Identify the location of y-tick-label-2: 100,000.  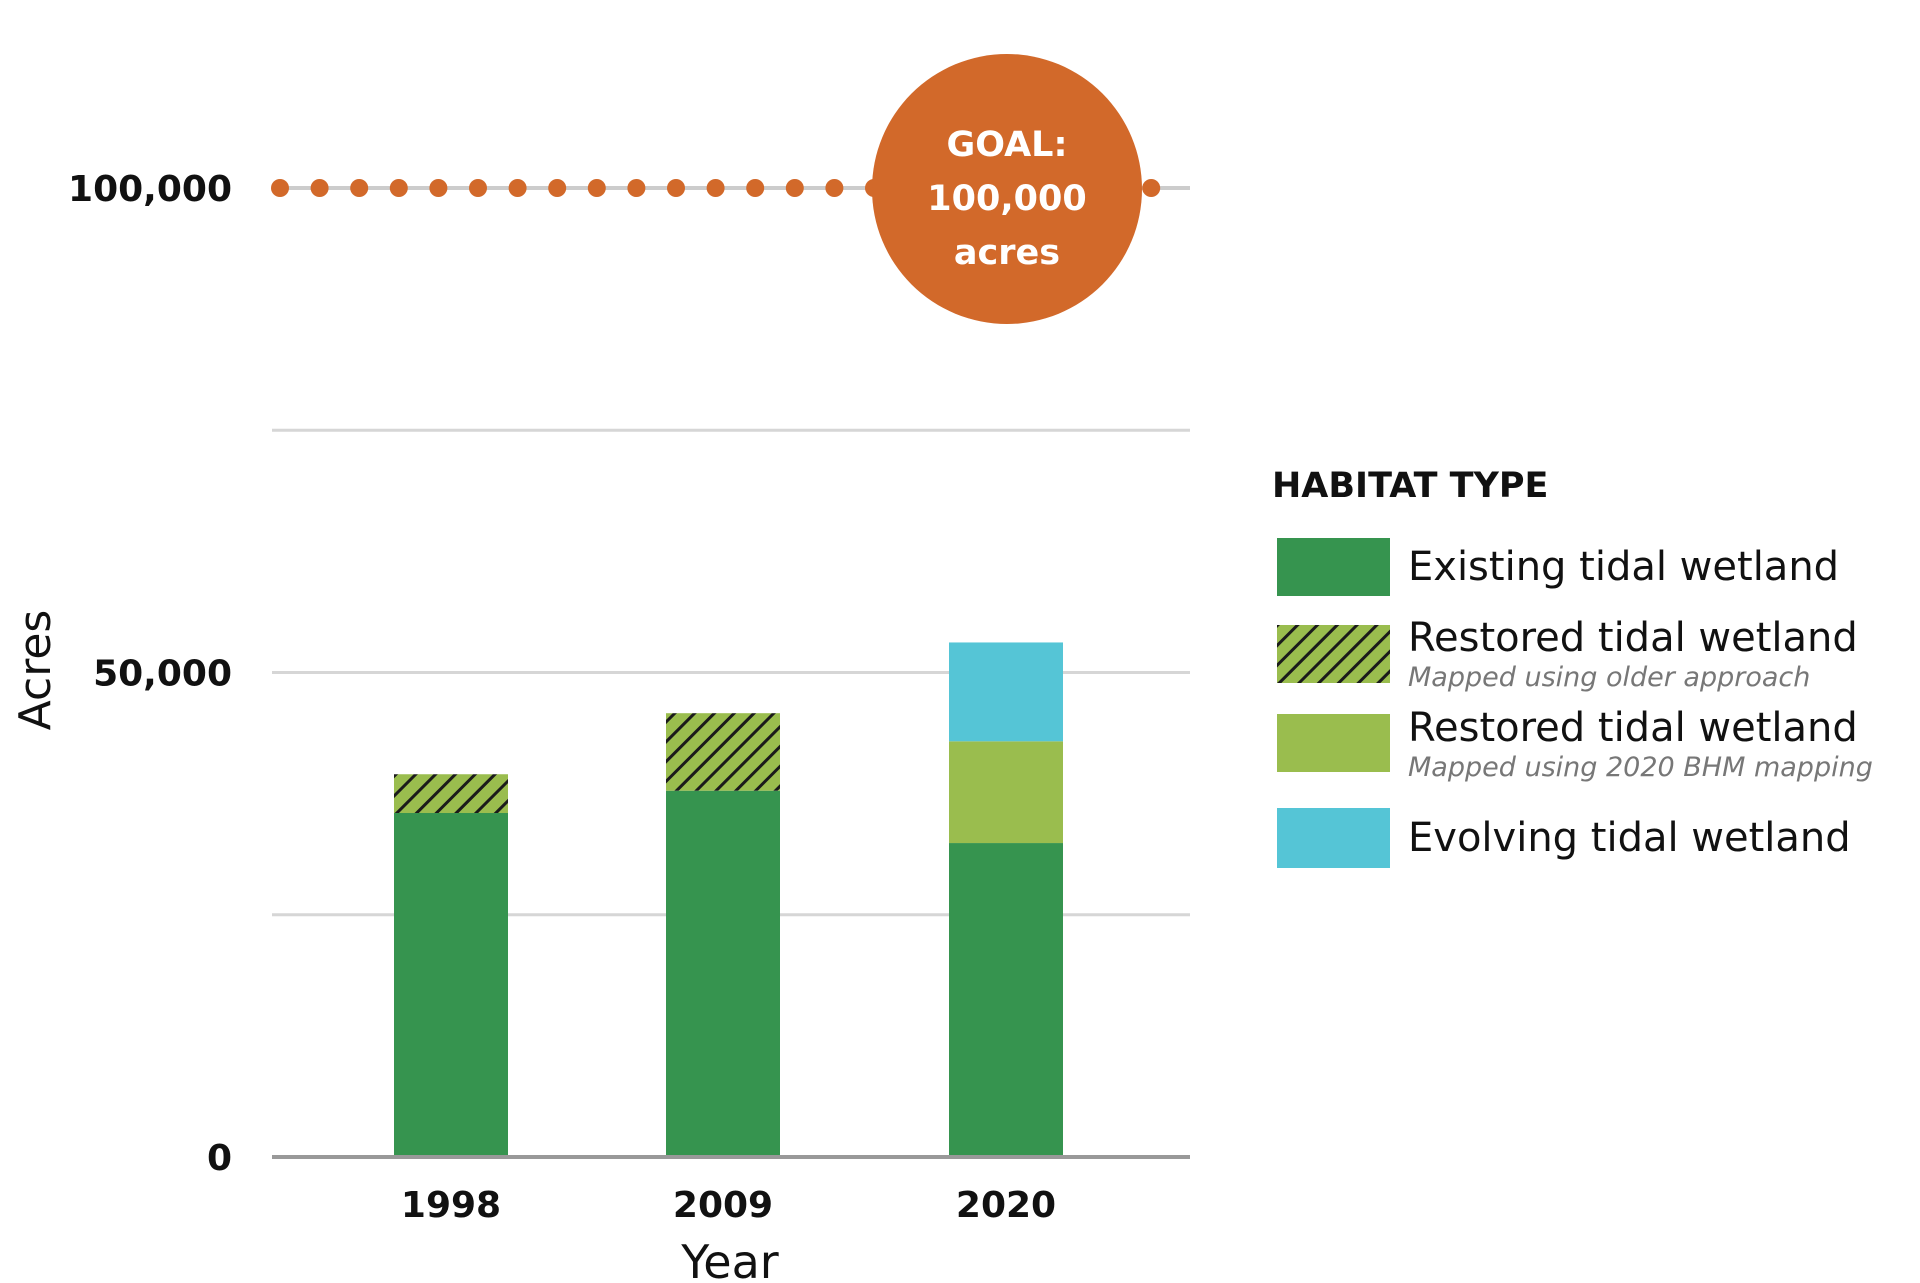
(150, 189).